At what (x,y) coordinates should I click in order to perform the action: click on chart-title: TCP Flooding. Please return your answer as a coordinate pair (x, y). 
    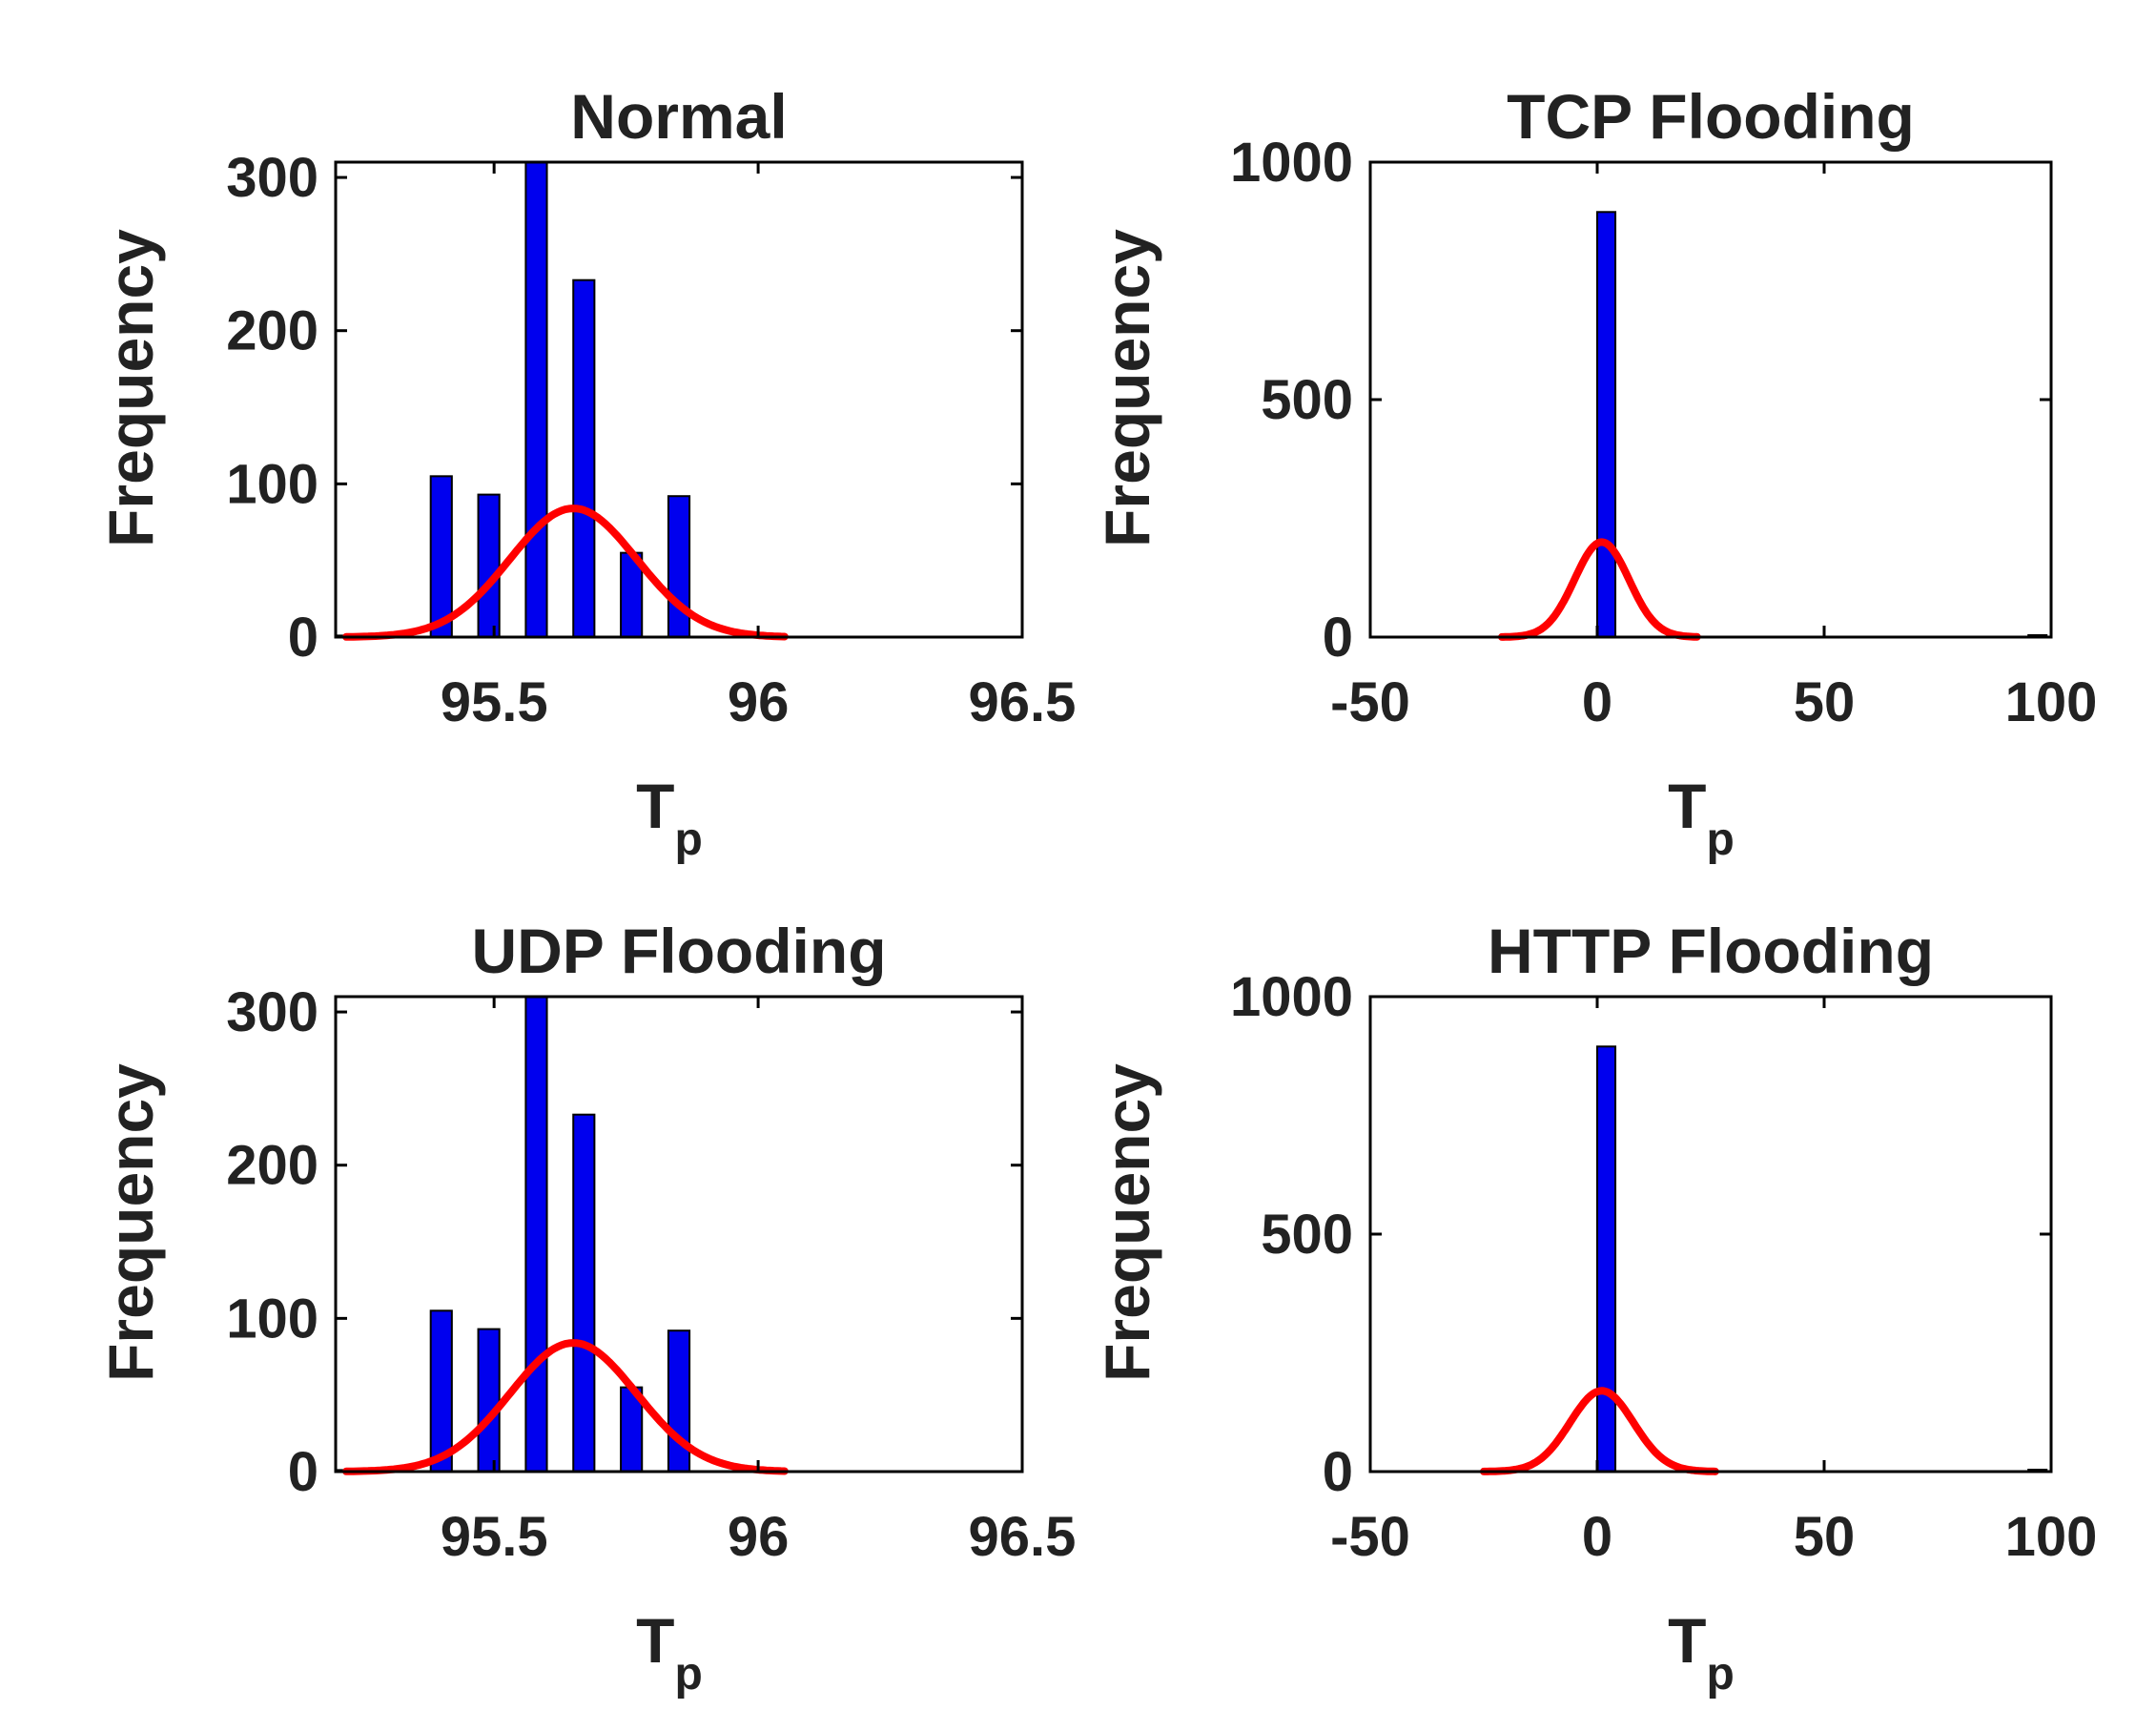
    Looking at the image, I should click on (1711, 116).